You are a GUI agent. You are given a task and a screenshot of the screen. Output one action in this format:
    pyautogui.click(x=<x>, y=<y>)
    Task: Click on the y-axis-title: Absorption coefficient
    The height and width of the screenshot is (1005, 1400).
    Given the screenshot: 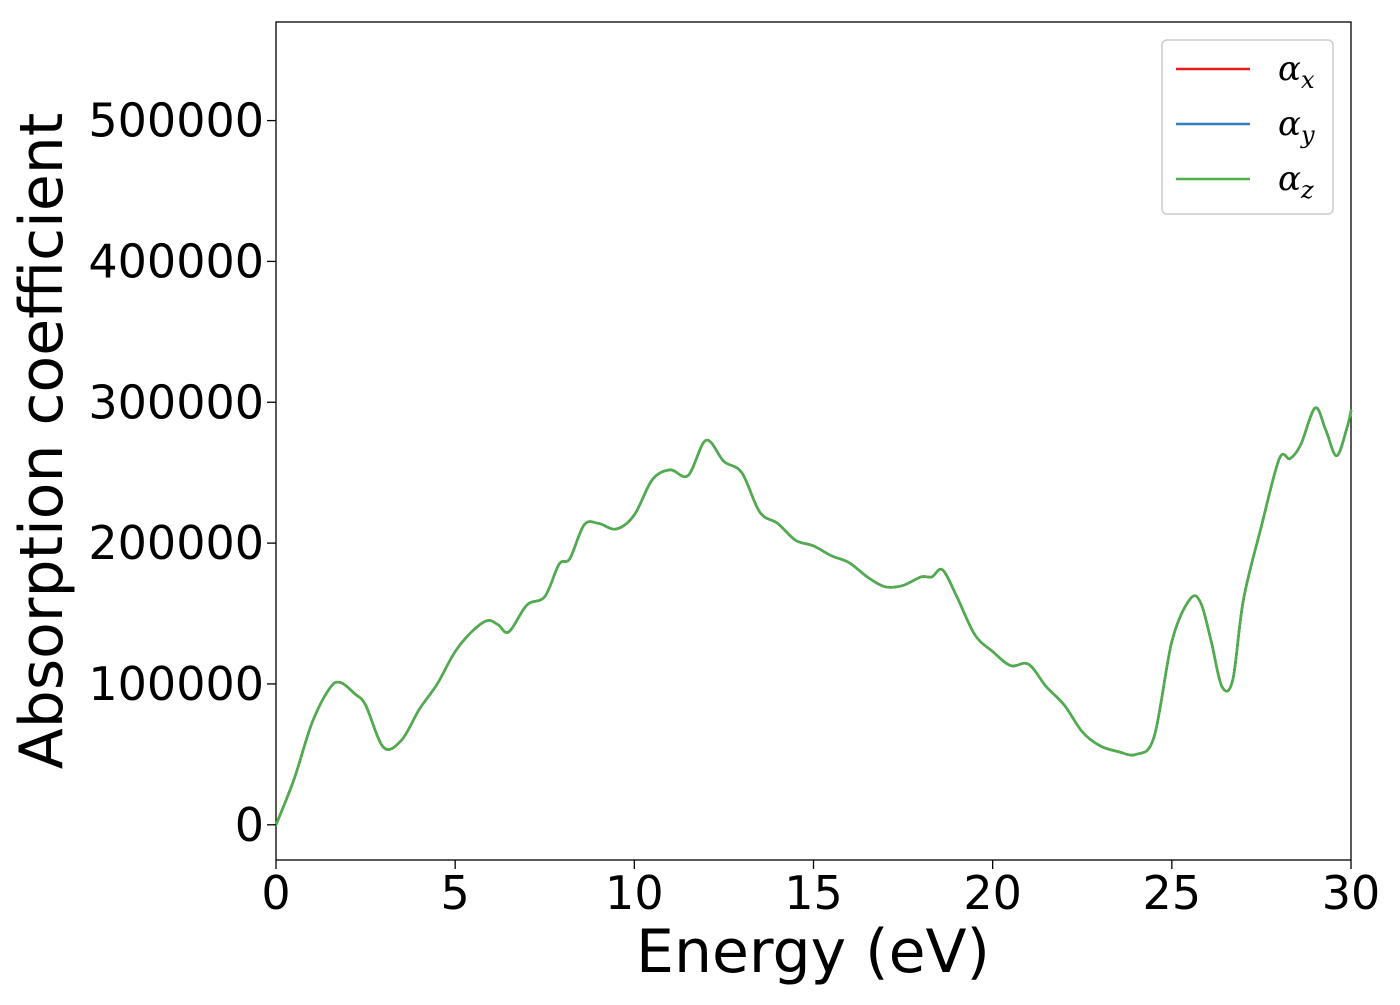 What is the action you would take?
    pyautogui.click(x=42, y=441)
    